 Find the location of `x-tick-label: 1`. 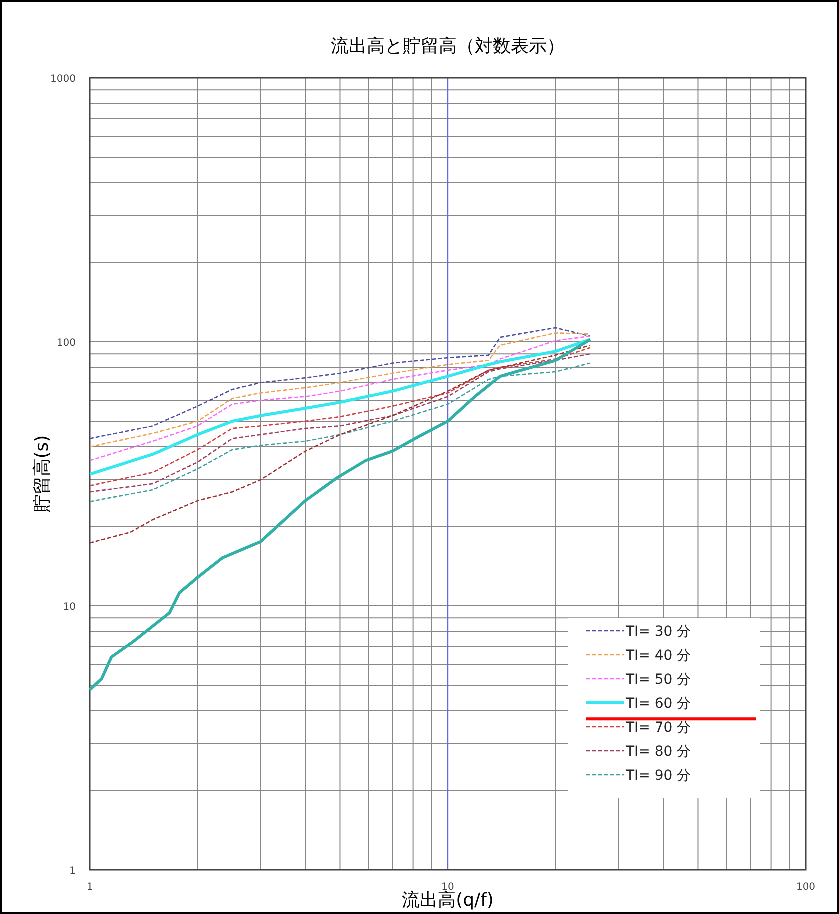

x-tick-label: 1 is located at coordinates (90, 887).